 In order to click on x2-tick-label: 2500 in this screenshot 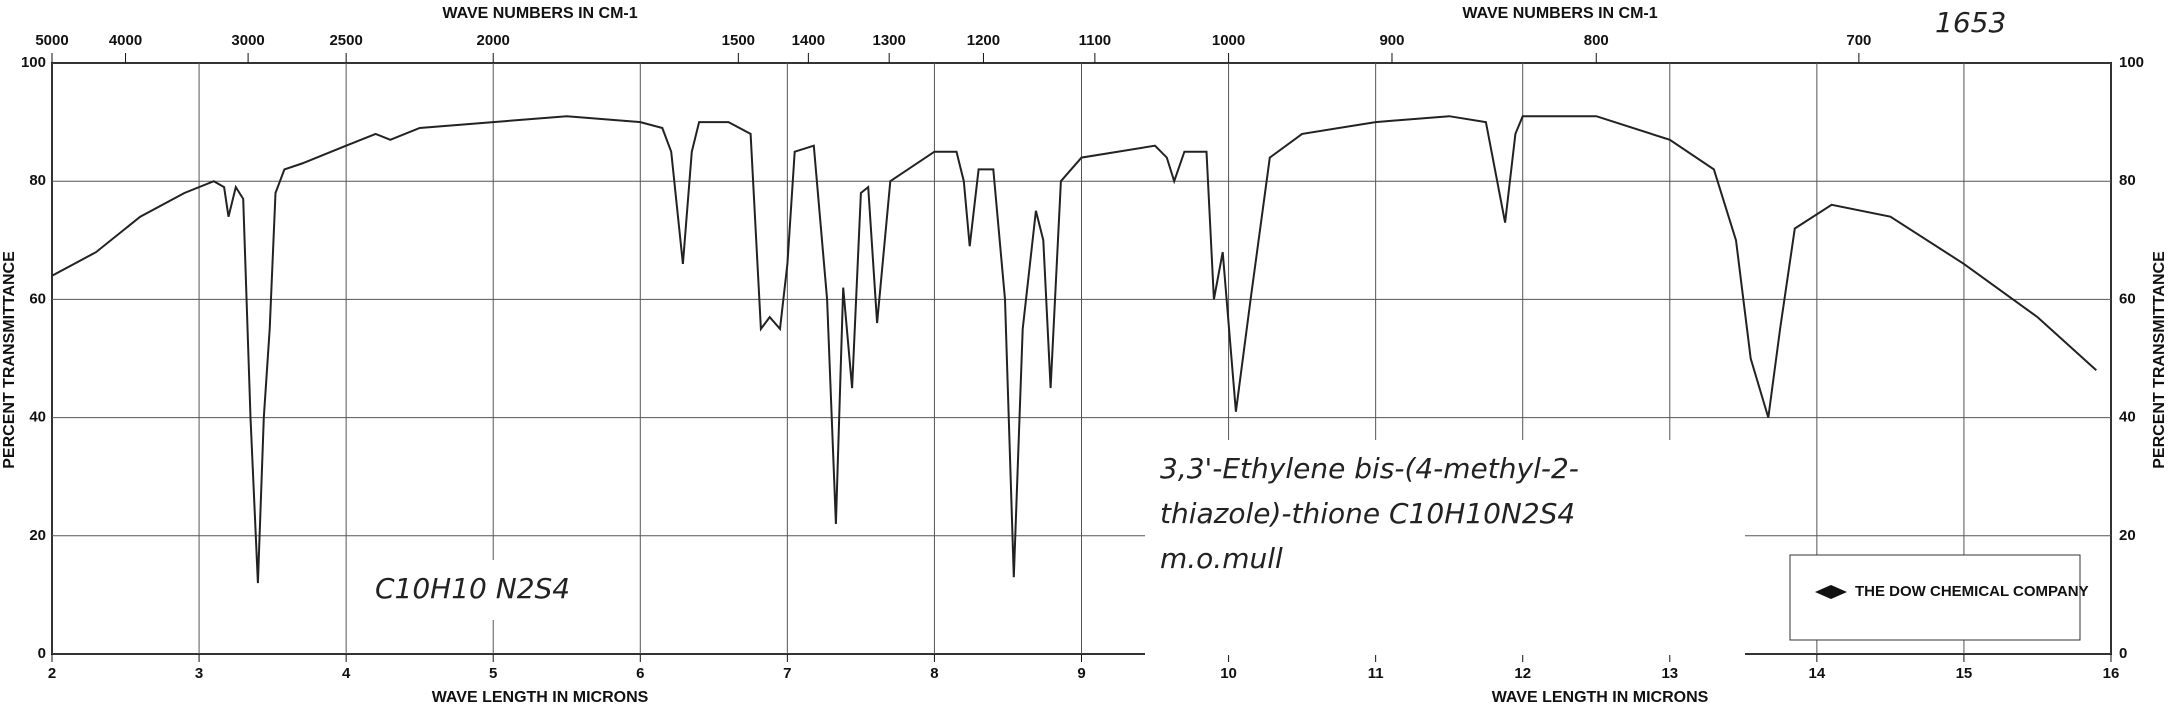, I will do `click(345, 40)`.